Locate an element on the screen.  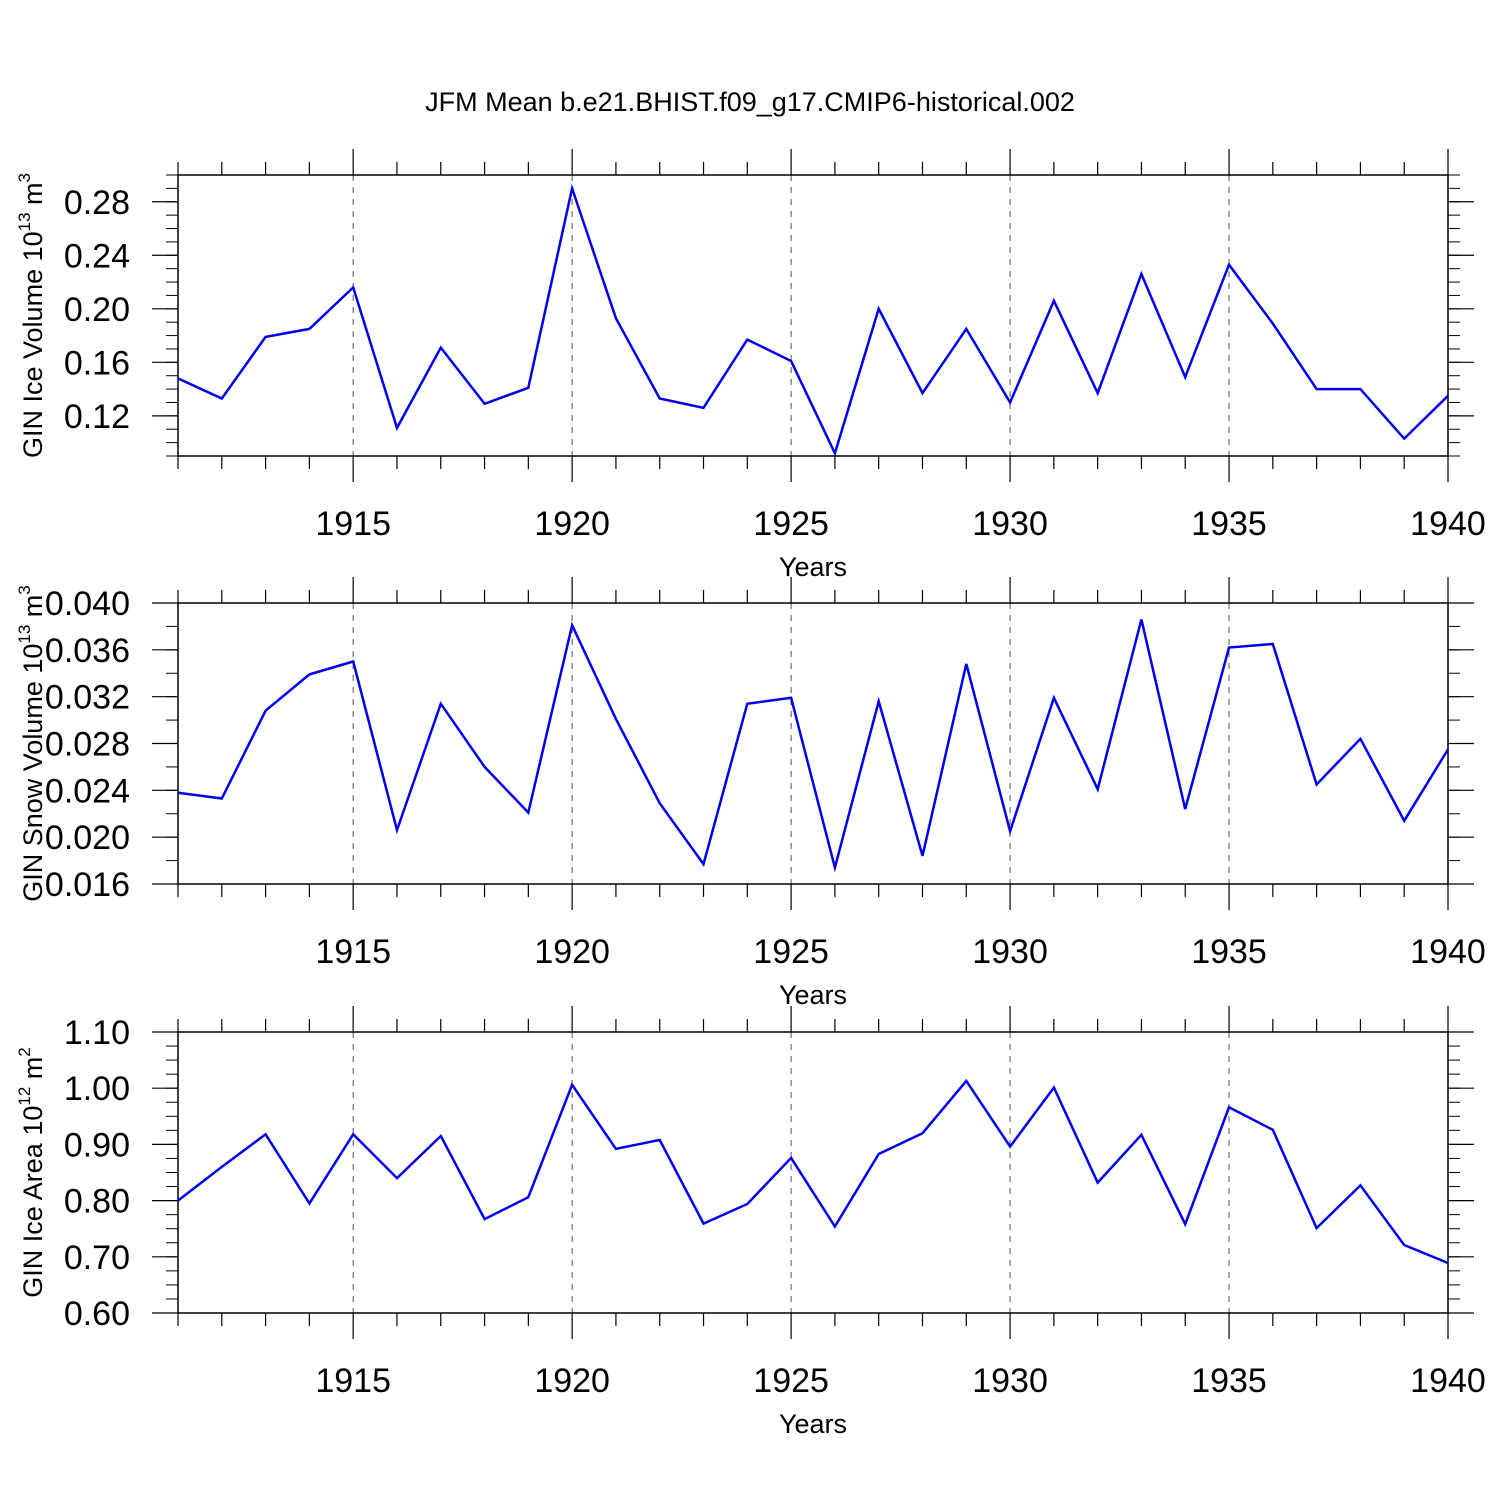
y-tick-label: 0.016 is located at coordinates (87, 885).